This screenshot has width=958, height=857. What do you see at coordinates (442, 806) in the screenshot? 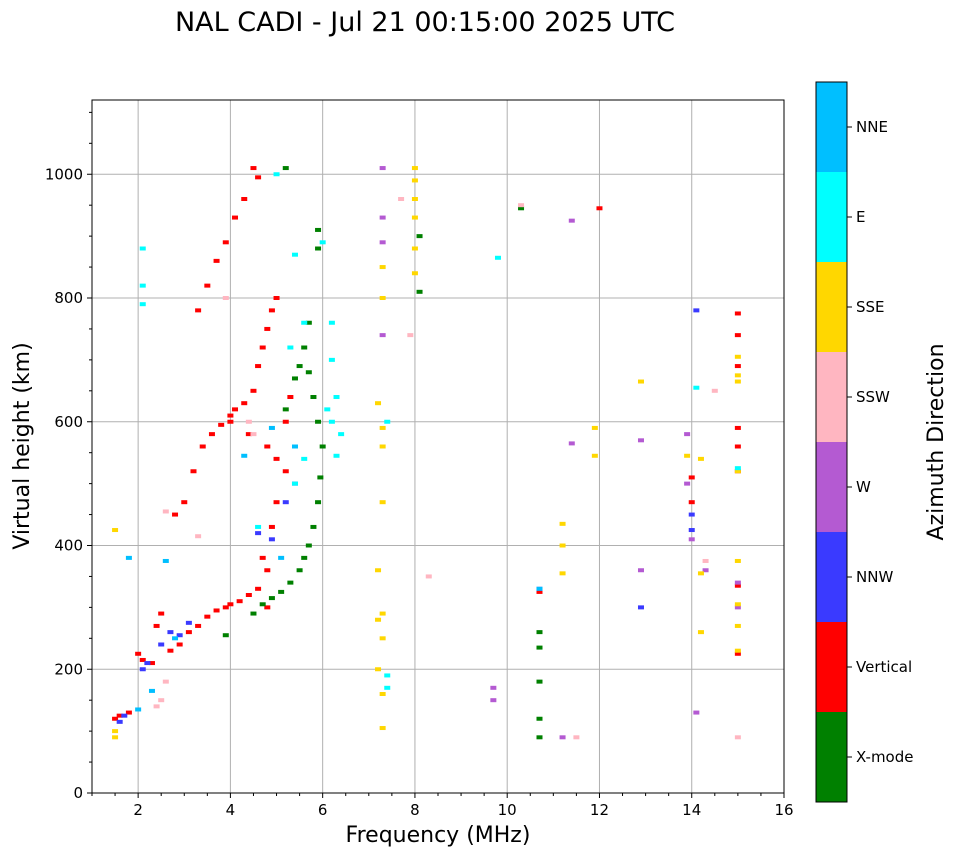
I see `x-axis-ticks: 2 4 6 8 10 12 14 16` at bounding box center [442, 806].